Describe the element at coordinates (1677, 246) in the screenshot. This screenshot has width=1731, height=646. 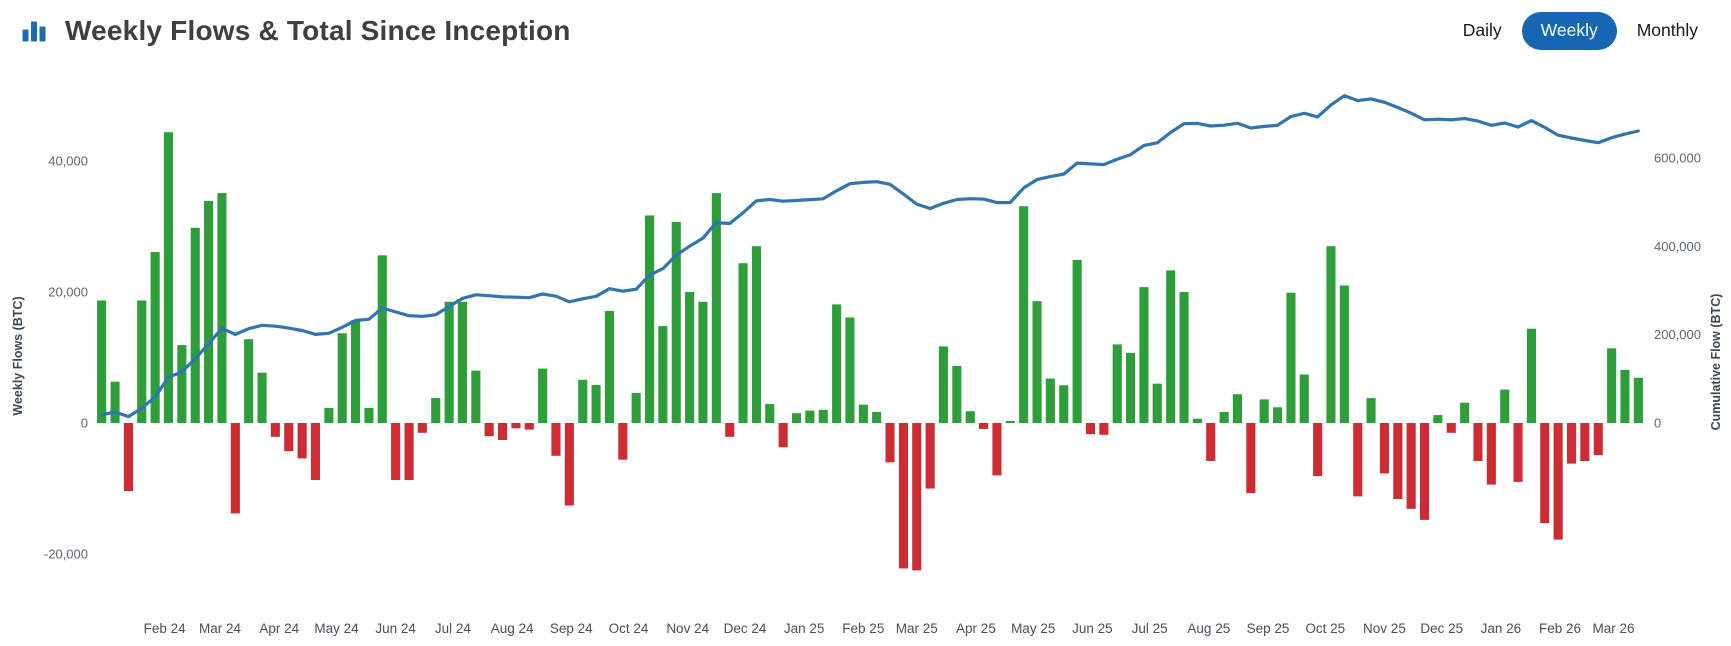
I see `right-tick-label: 400,000` at that location.